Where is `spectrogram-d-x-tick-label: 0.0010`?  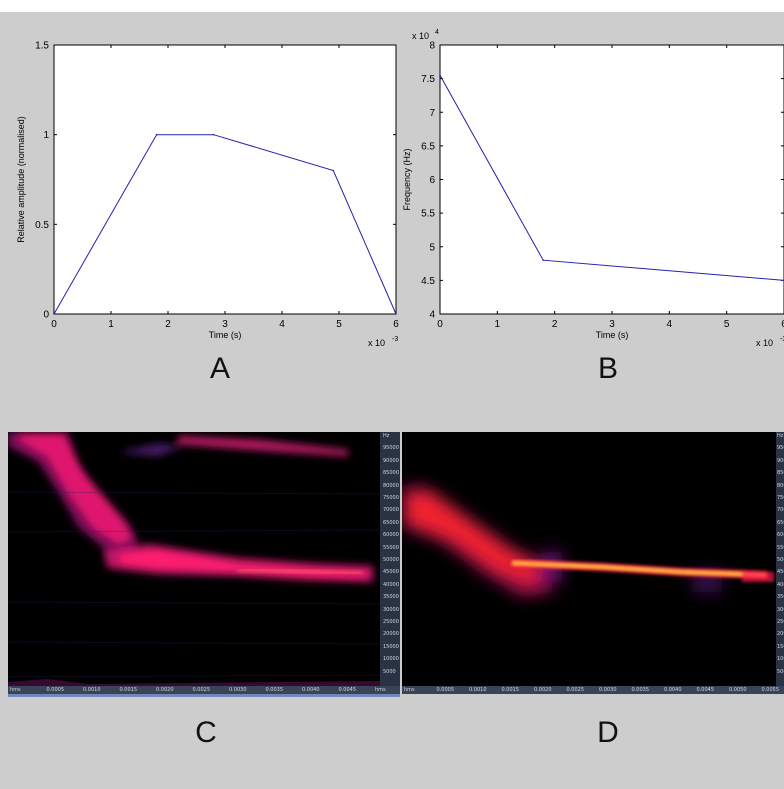
spectrogram-d-x-tick-label: 0.0010 is located at coordinates (478, 690).